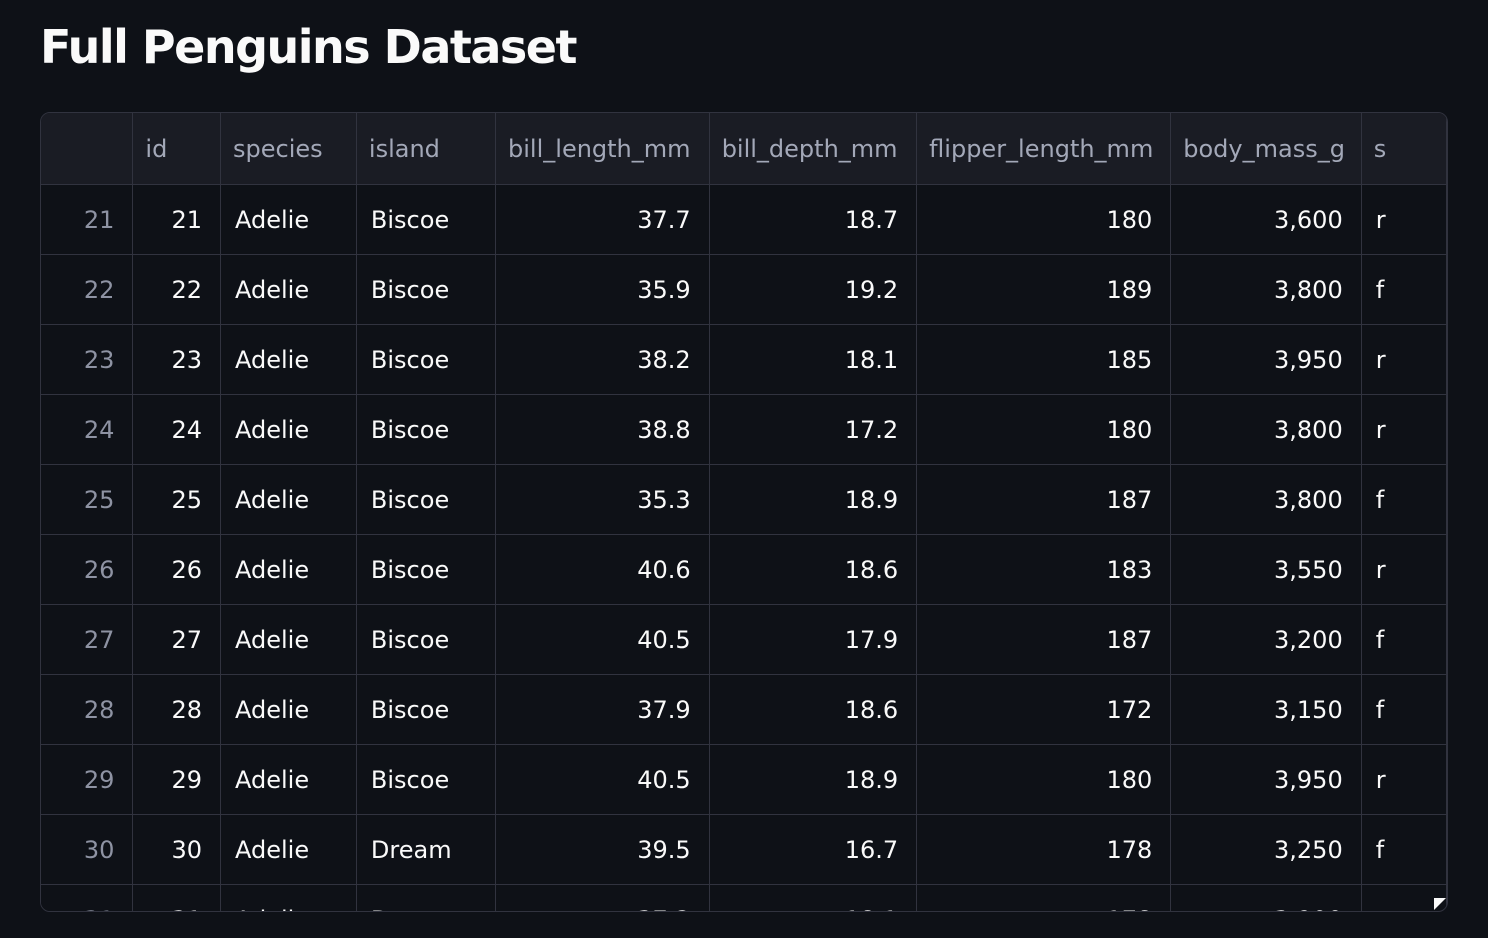  What do you see at coordinates (176, 897) in the screenshot?
I see `id-cell: 31` at bounding box center [176, 897].